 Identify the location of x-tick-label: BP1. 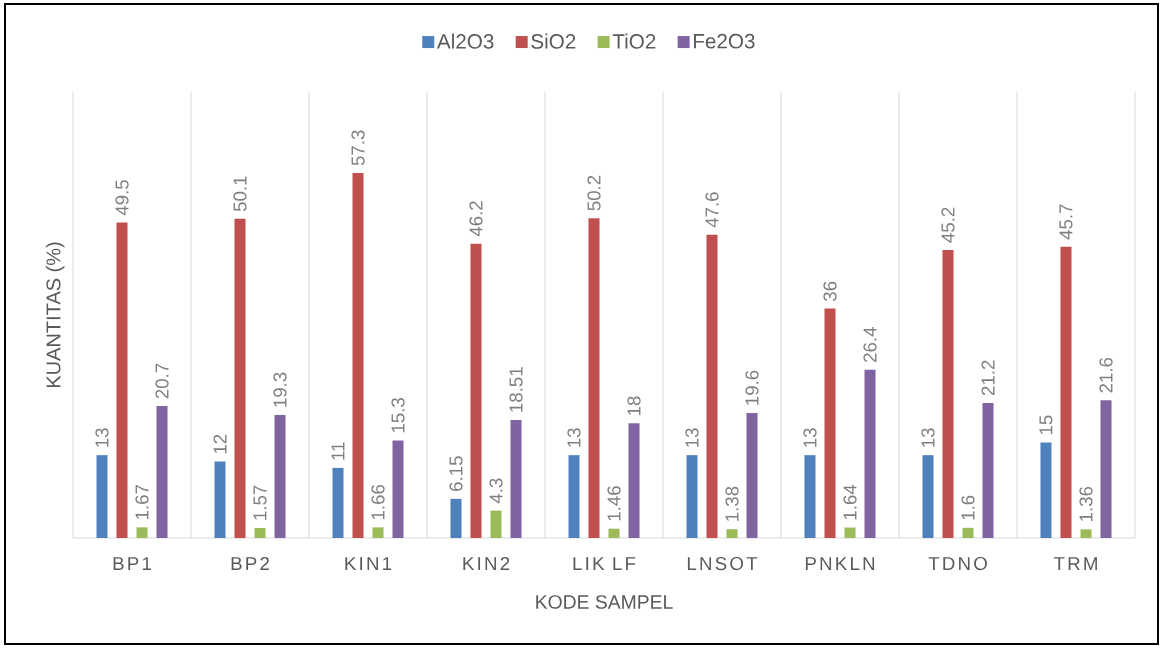
(132, 563).